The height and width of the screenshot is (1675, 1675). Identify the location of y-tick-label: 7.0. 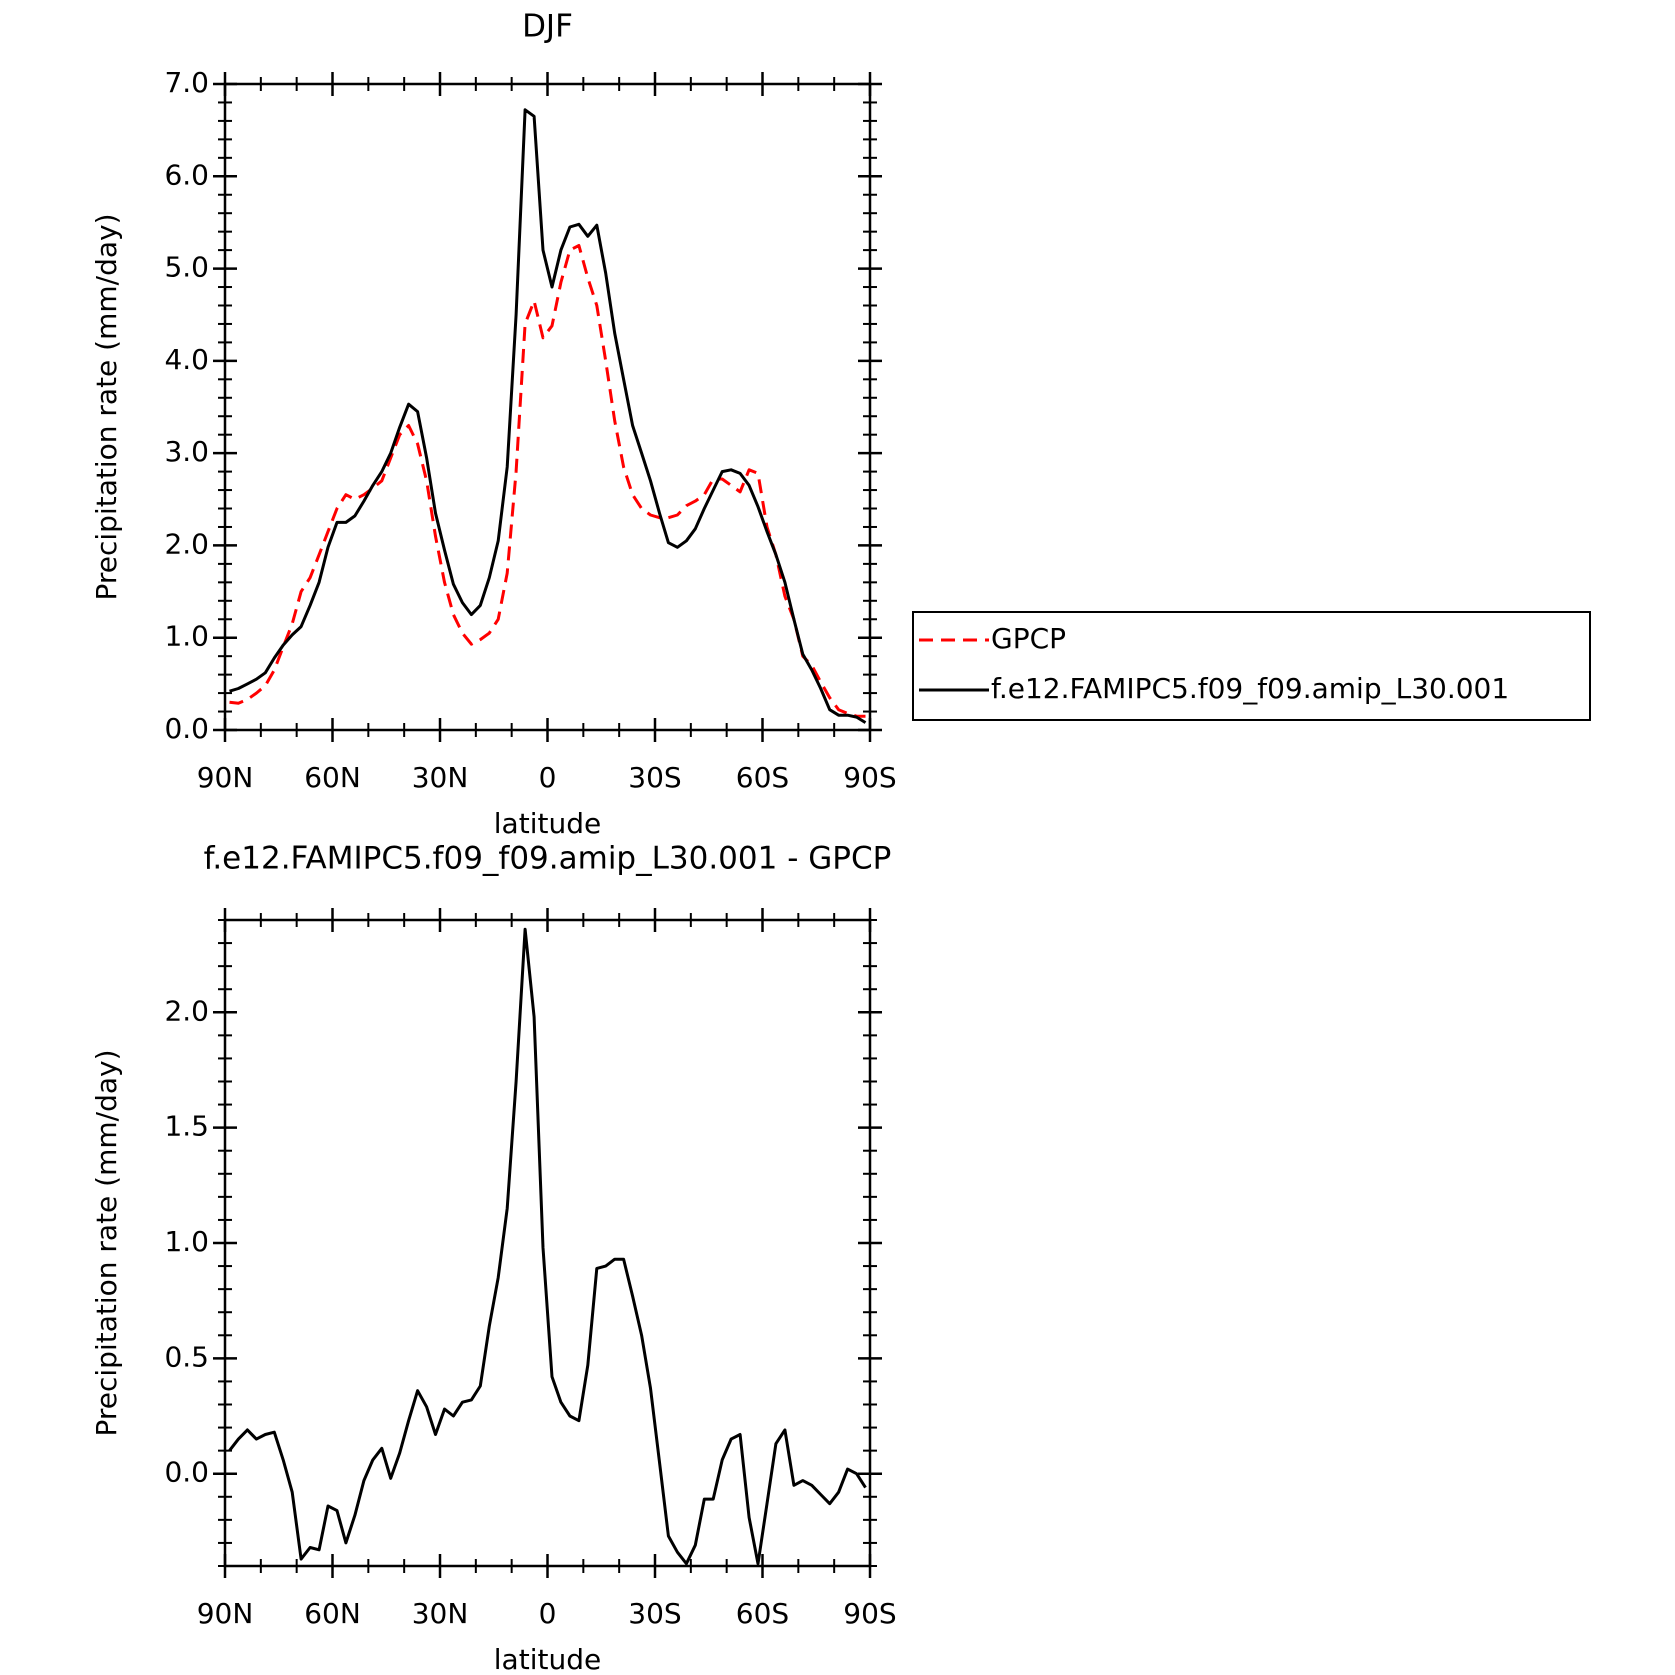
(186, 82).